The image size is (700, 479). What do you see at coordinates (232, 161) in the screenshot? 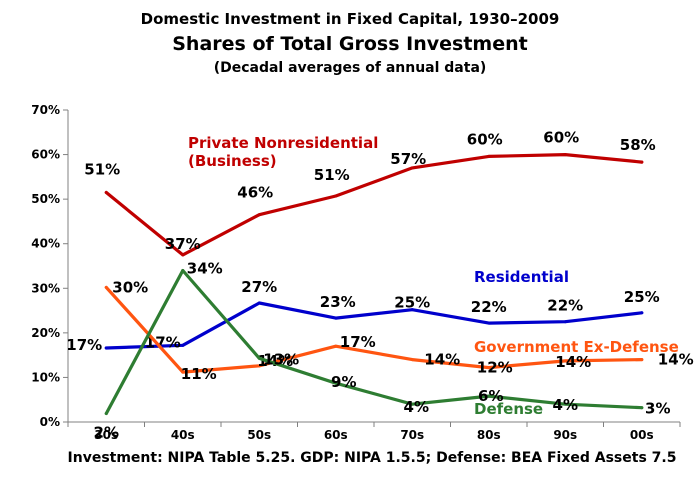
I see `series-name-label: (Business)` at bounding box center [232, 161].